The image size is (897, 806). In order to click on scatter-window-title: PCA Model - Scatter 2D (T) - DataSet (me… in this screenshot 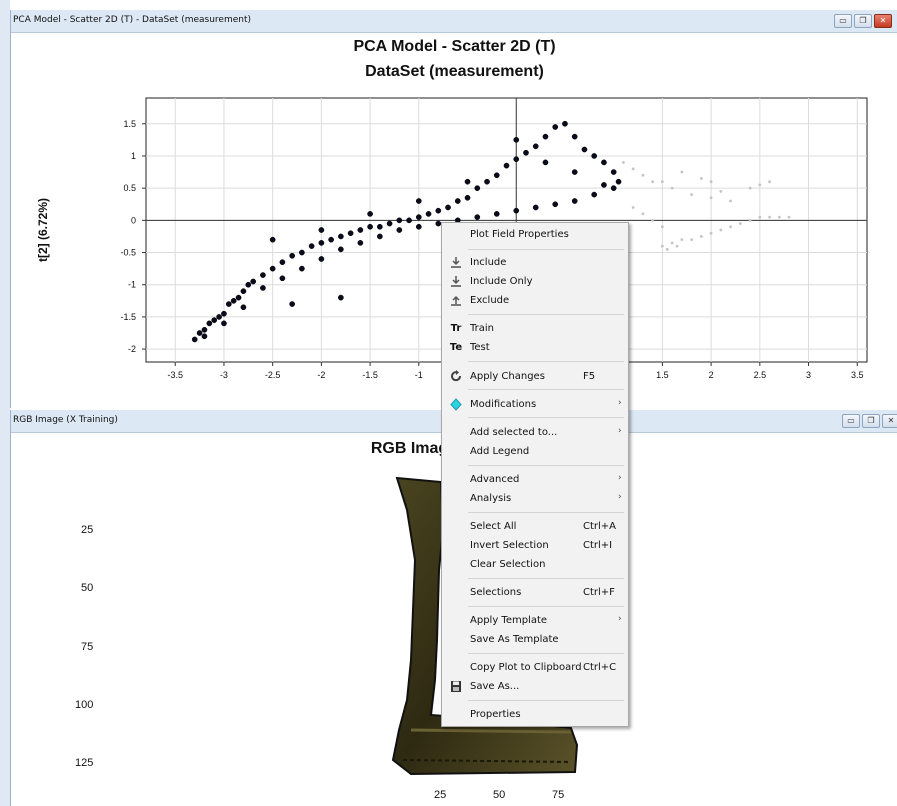, I will do `click(132, 20)`.